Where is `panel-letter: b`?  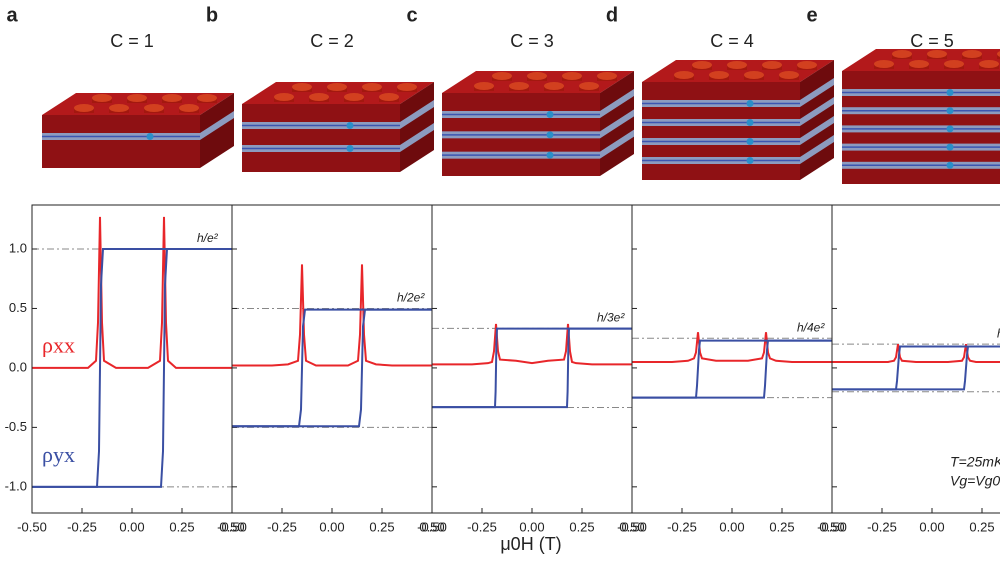 panel-letter: b is located at coordinates (212, 15).